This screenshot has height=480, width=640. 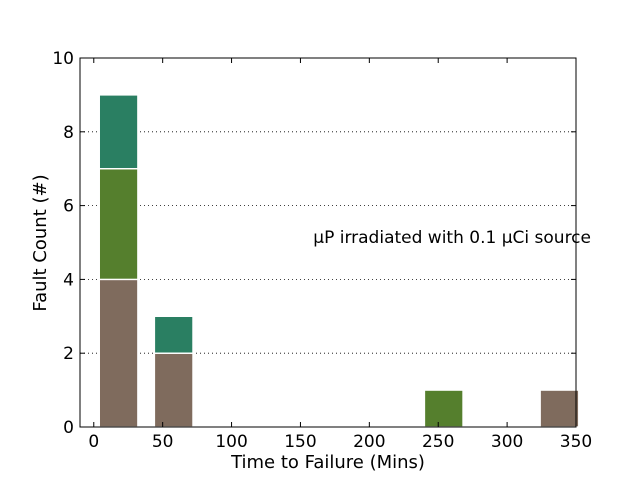 What do you see at coordinates (507, 442) in the screenshot?
I see `x-tick-label-300: 300` at bounding box center [507, 442].